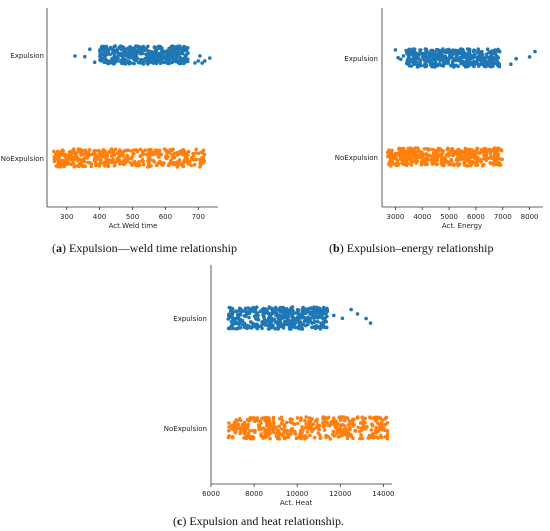  I want to click on caption-b: (b) Expulsion–energy relationship, so click(411, 248).